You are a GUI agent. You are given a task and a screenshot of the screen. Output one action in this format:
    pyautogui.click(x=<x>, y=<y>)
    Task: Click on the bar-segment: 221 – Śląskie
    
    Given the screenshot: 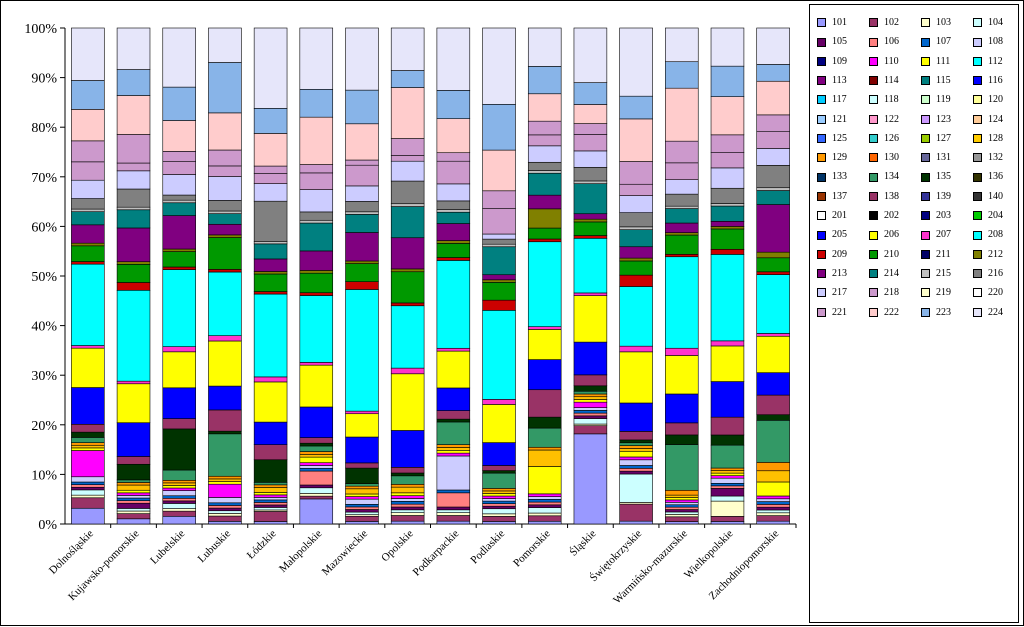 What is the action you would take?
    pyautogui.click(x=590, y=129)
    